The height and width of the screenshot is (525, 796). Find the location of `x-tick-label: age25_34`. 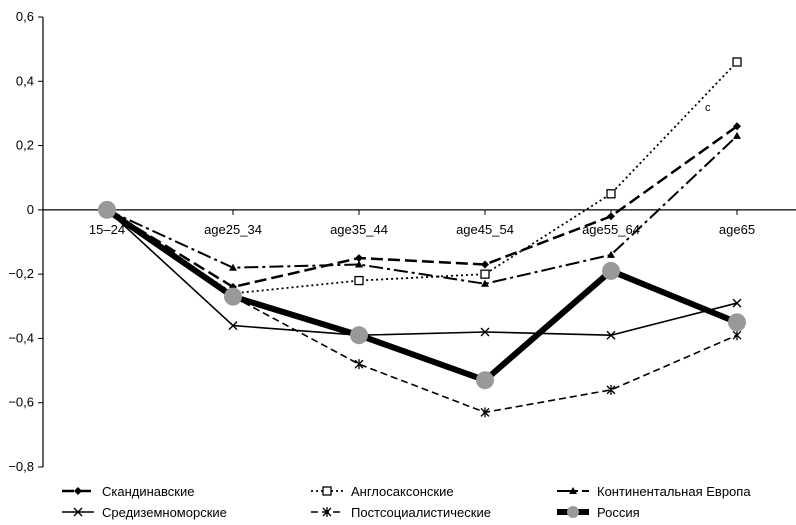

x-tick-label: age25_34 is located at coordinates (233, 229).